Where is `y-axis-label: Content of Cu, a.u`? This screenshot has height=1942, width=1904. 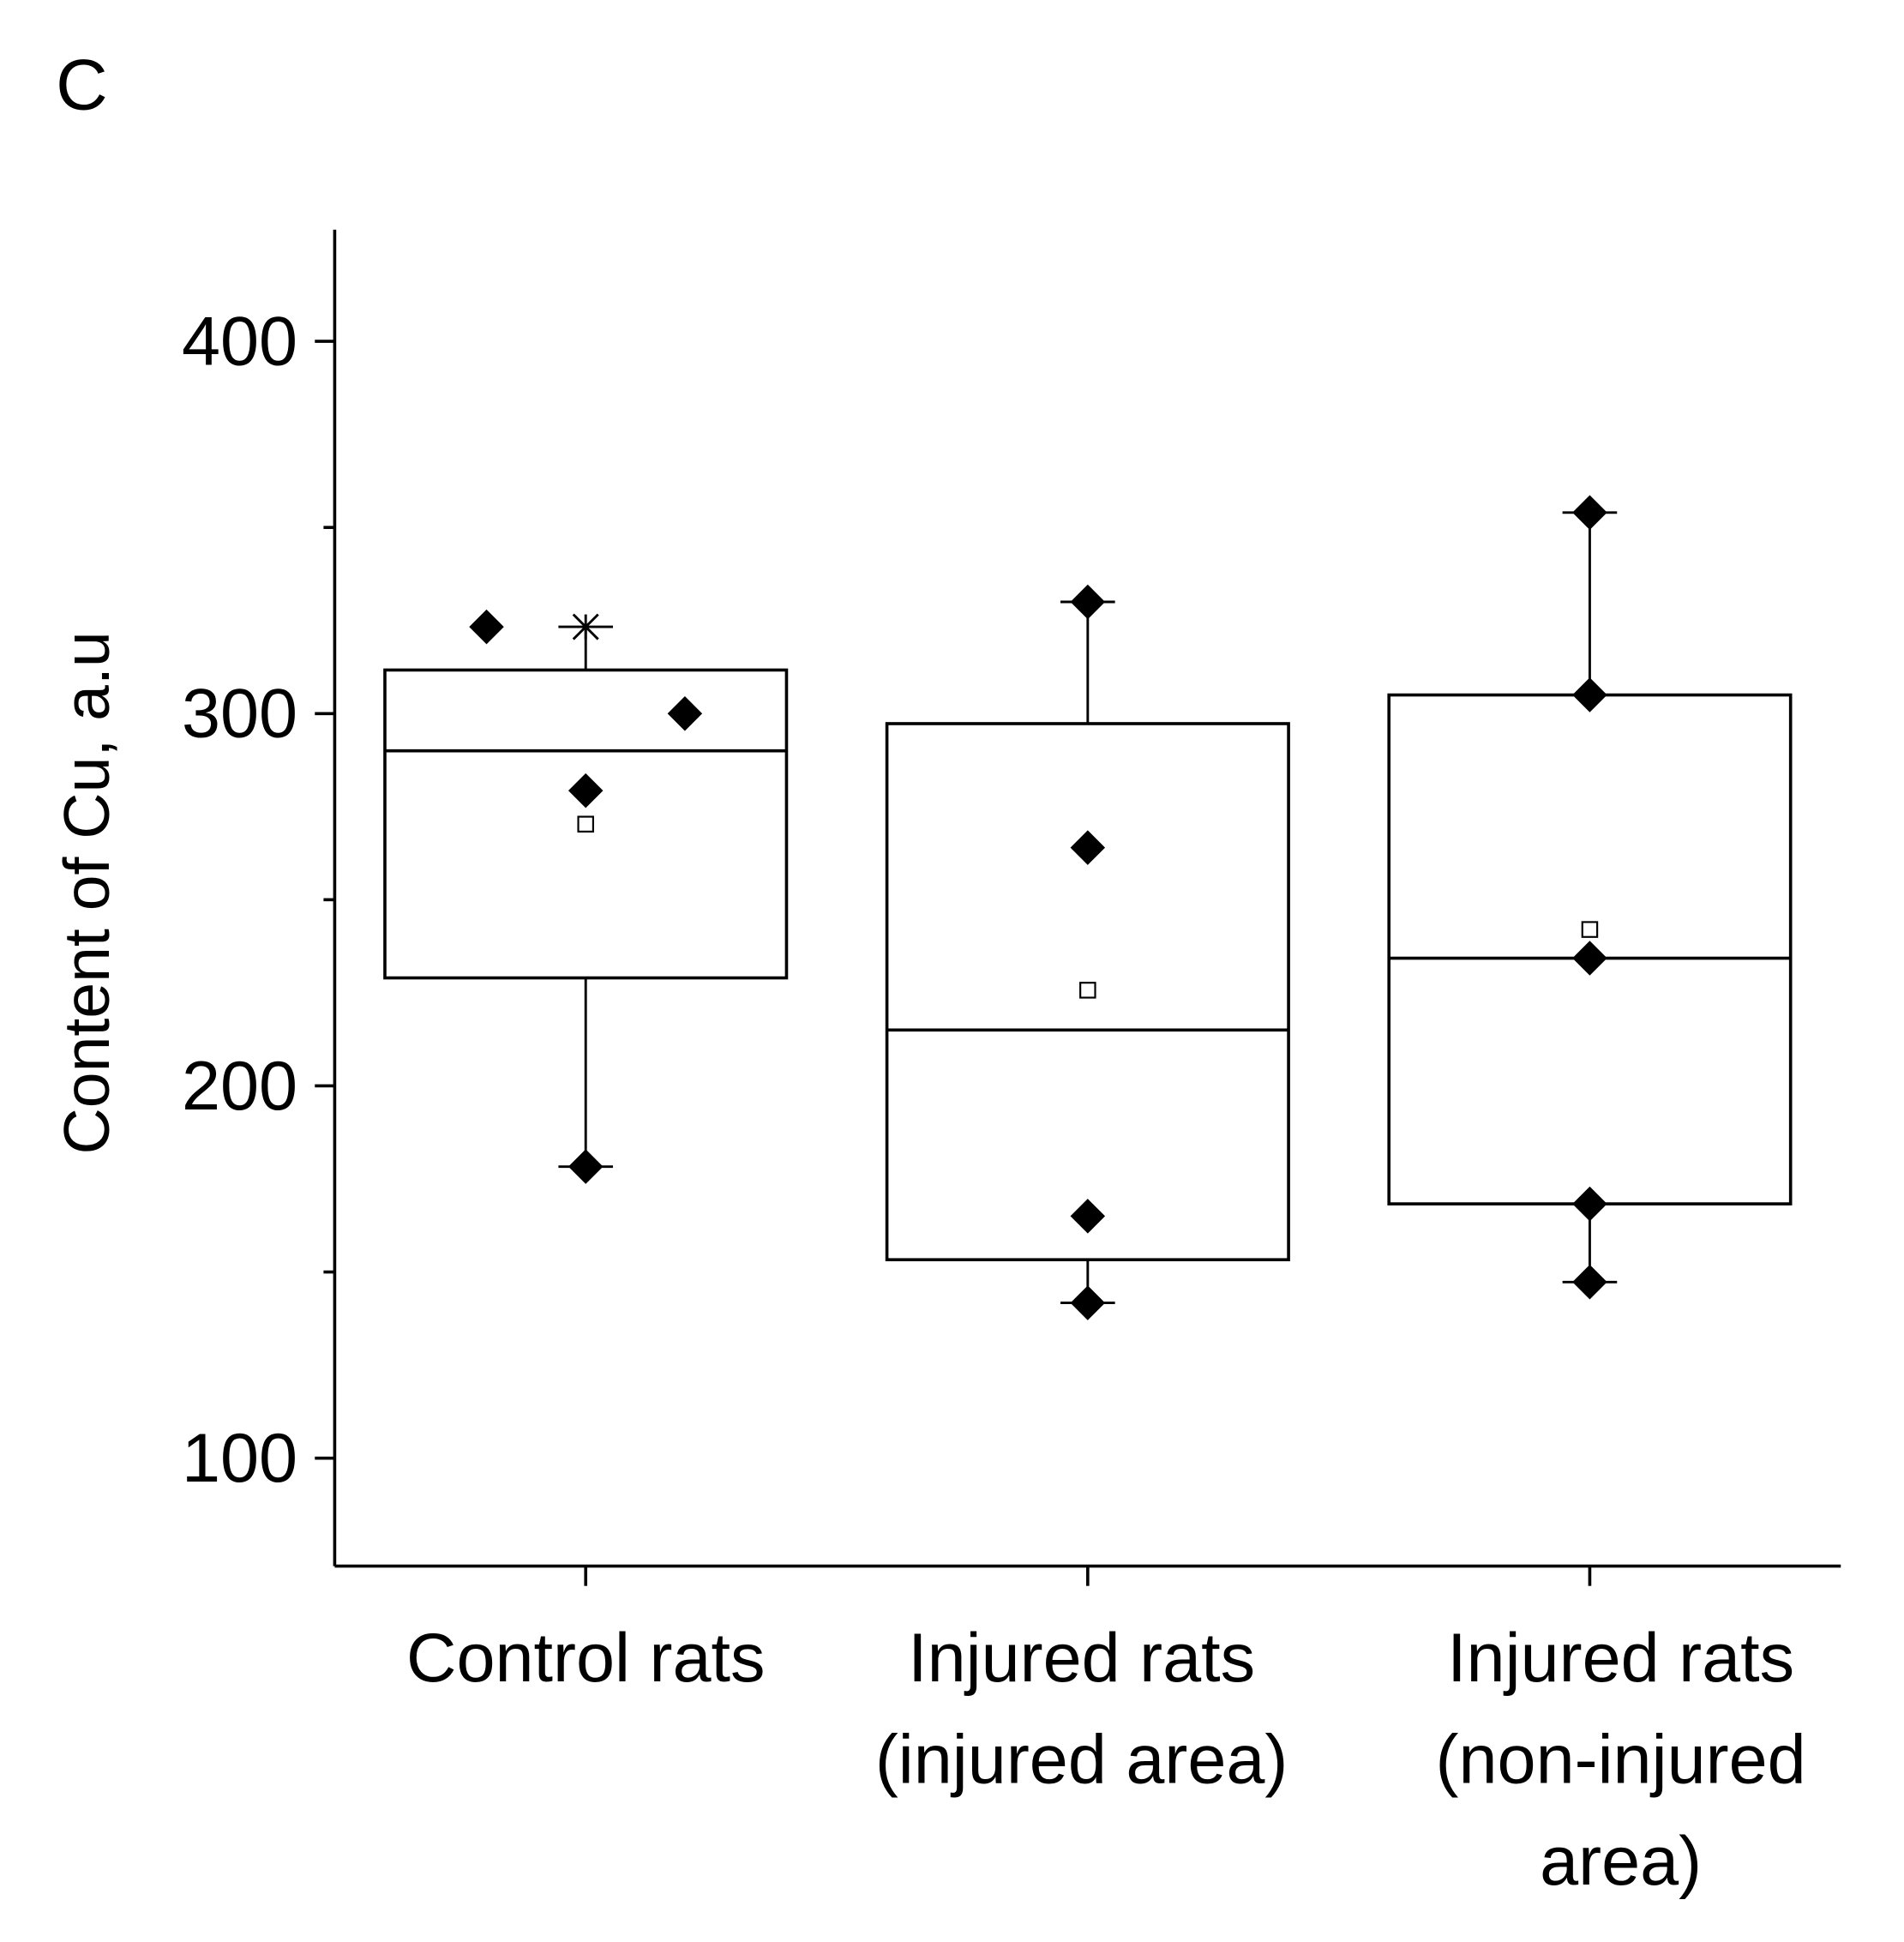
y-axis-label: Content of Cu, a.u is located at coordinates (87, 892).